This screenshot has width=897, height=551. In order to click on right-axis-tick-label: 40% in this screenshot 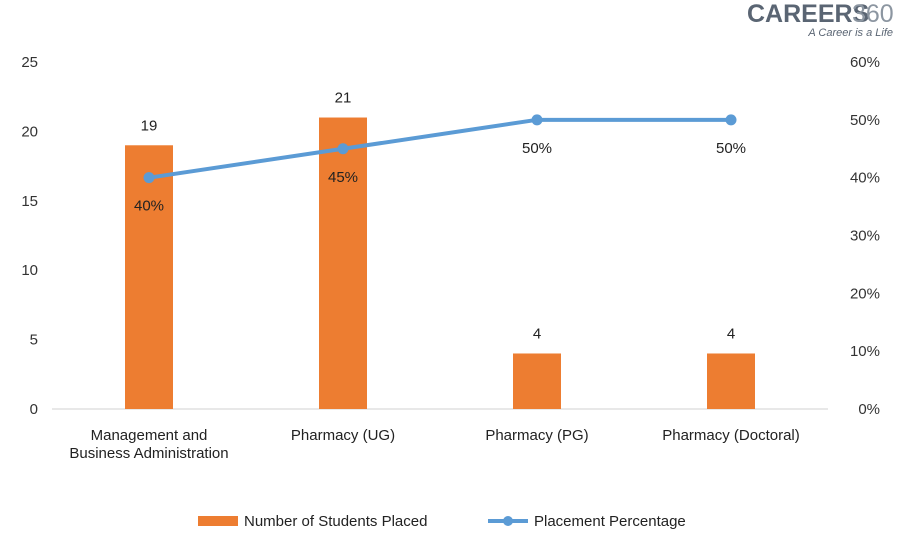, I will do `click(865, 178)`.